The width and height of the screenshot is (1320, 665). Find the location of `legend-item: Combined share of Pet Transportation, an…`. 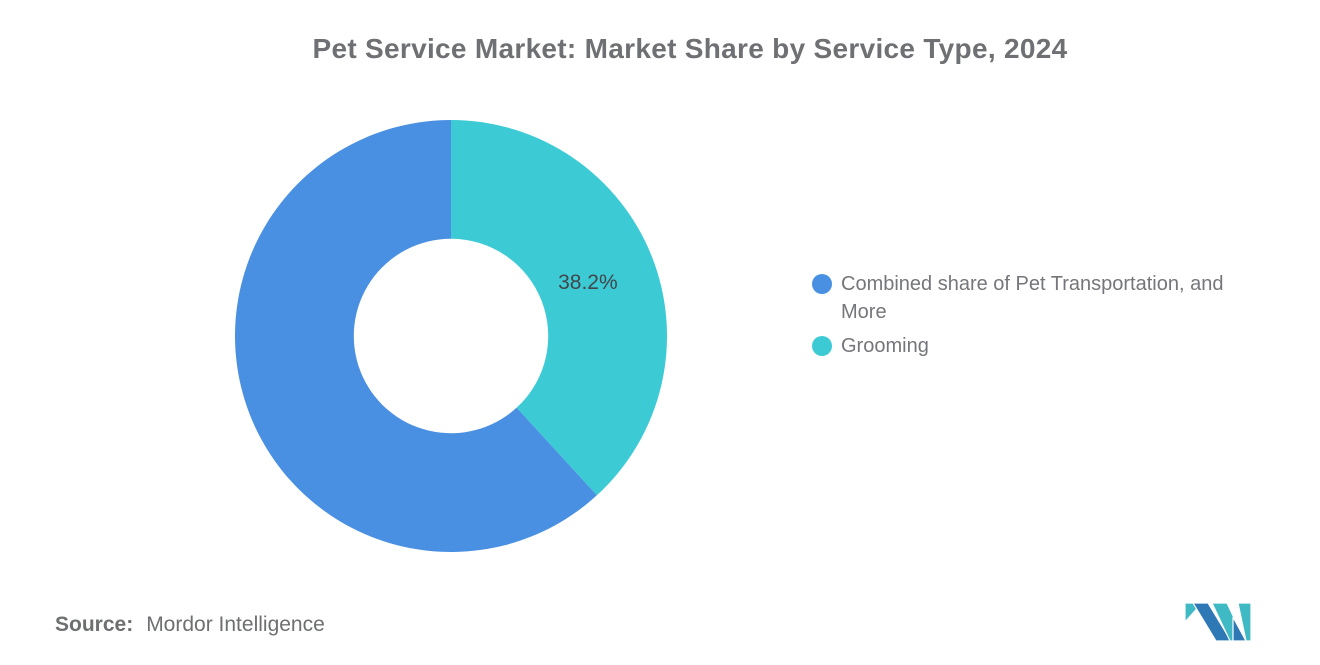

legend-item: Combined share of Pet Transportation, an… is located at coordinates (1052, 298).